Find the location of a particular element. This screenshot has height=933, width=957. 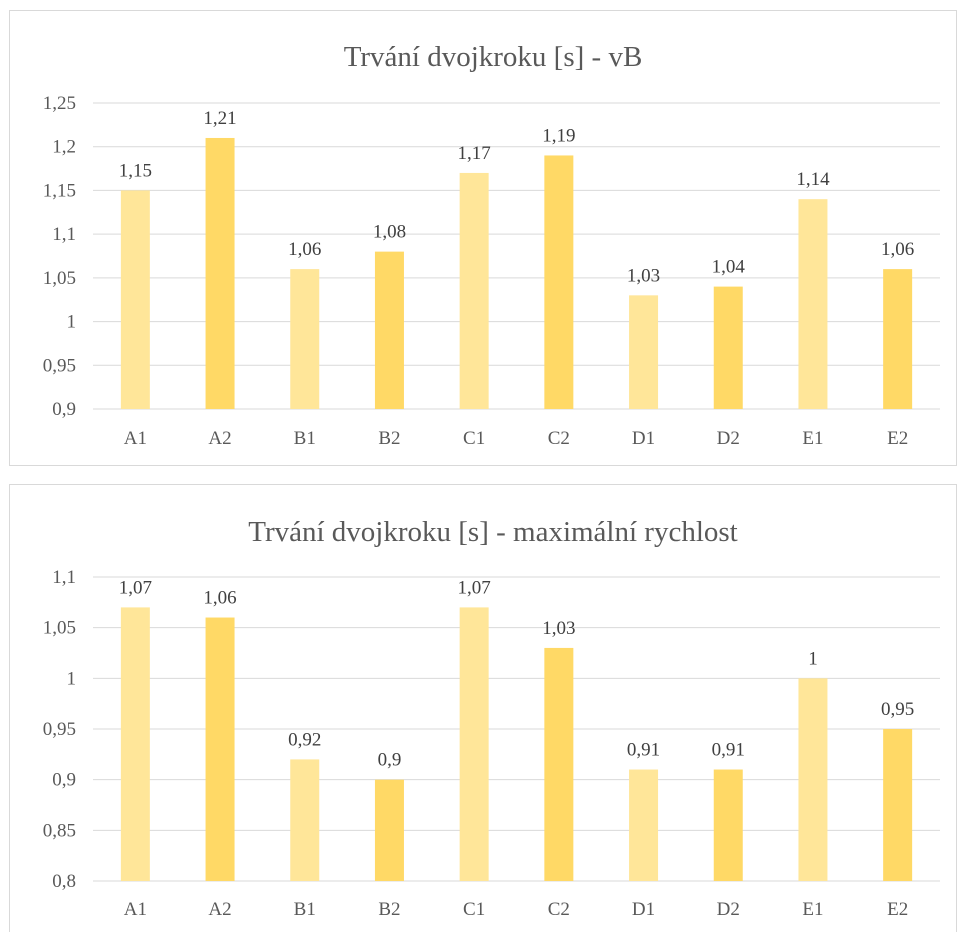

data-label-b2: 0,9 is located at coordinates (390, 760).